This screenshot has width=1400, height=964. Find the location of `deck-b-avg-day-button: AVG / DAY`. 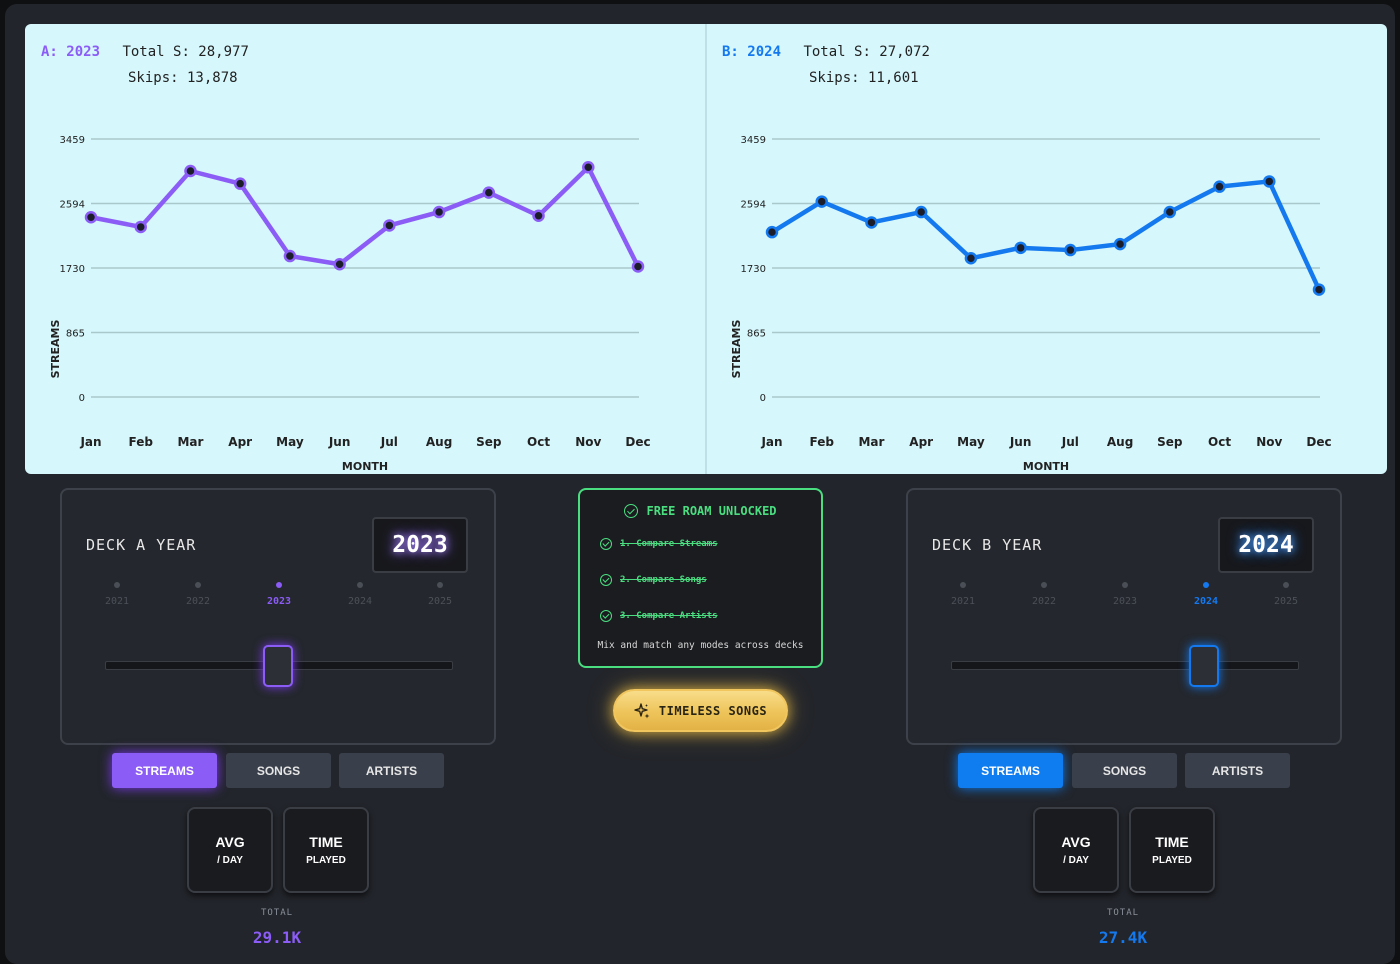

deck-b-avg-day-button: AVG / DAY is located at coordinates (1076, 850).